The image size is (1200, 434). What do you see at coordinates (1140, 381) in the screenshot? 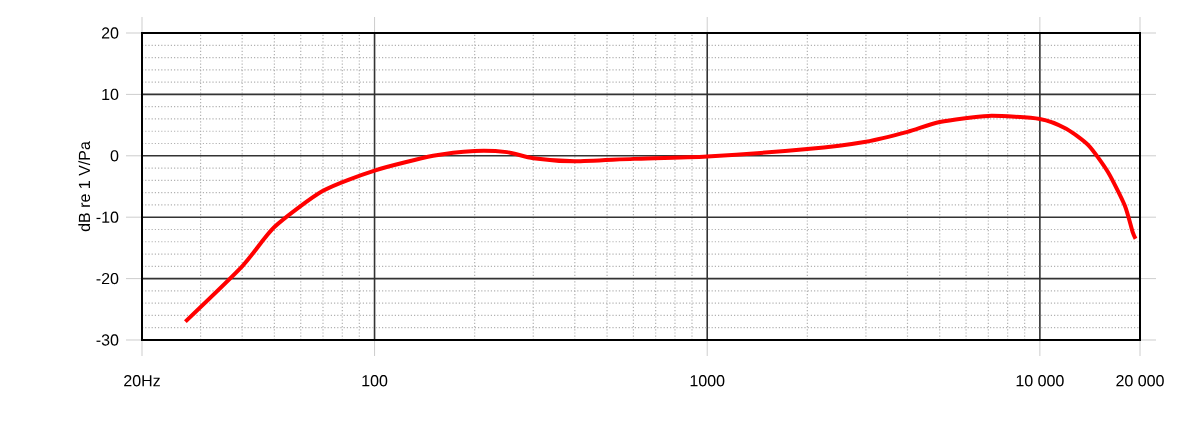
I see `x-tick-label: 20 000` at bounding box center [1140, 381].